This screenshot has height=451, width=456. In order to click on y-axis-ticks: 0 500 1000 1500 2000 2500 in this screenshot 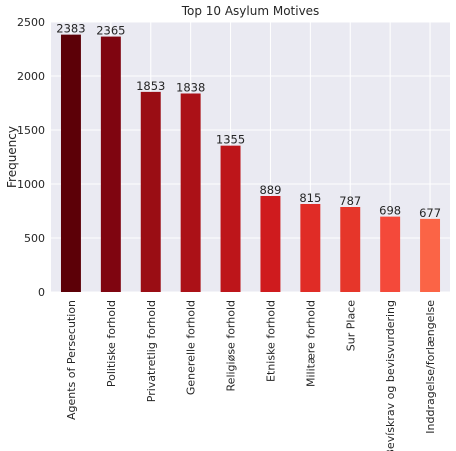, I will do `click(31, 157)`.